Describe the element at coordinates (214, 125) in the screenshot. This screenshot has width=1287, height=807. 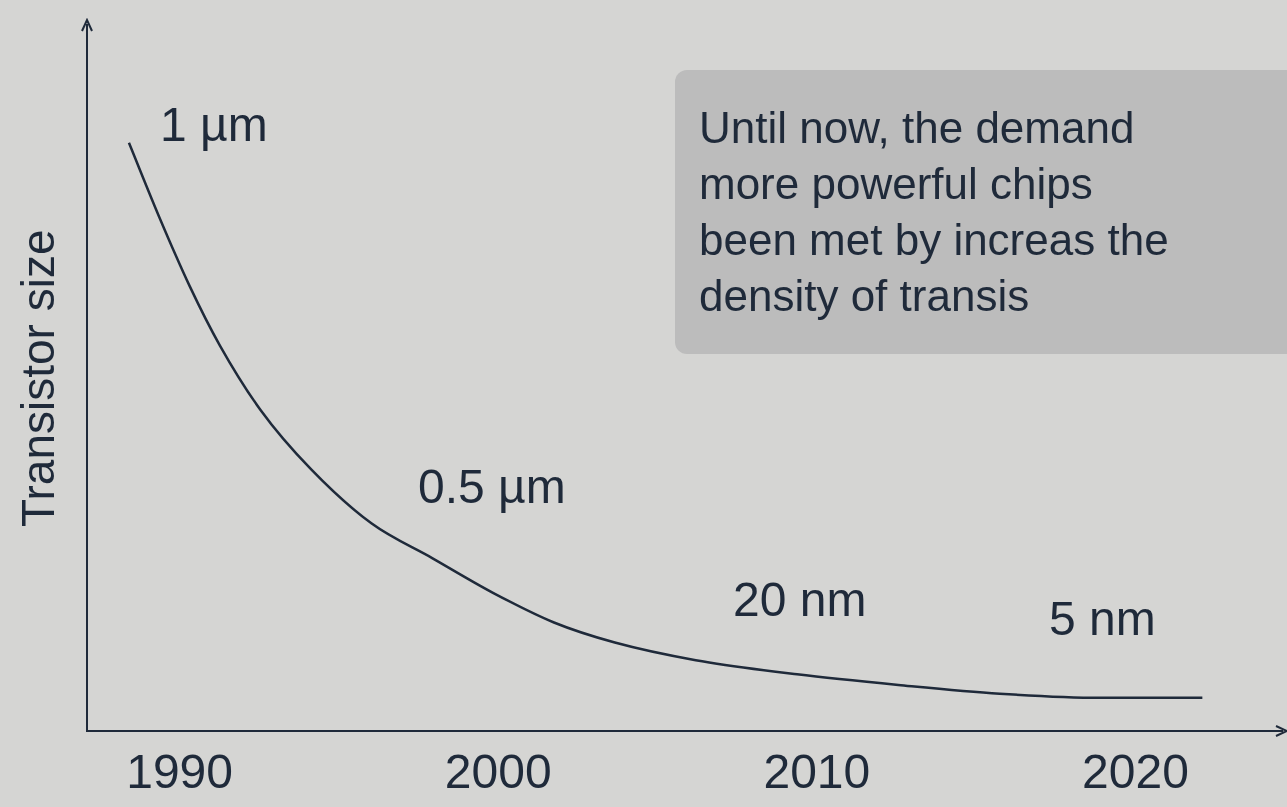
I see `annotation: 1 µm` at that location.